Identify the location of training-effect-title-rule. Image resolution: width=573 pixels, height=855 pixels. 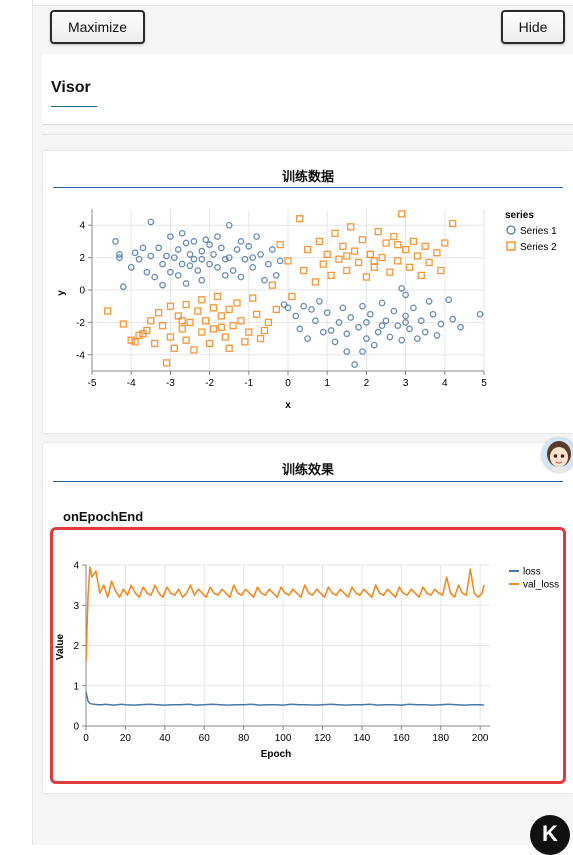
(308, 481).